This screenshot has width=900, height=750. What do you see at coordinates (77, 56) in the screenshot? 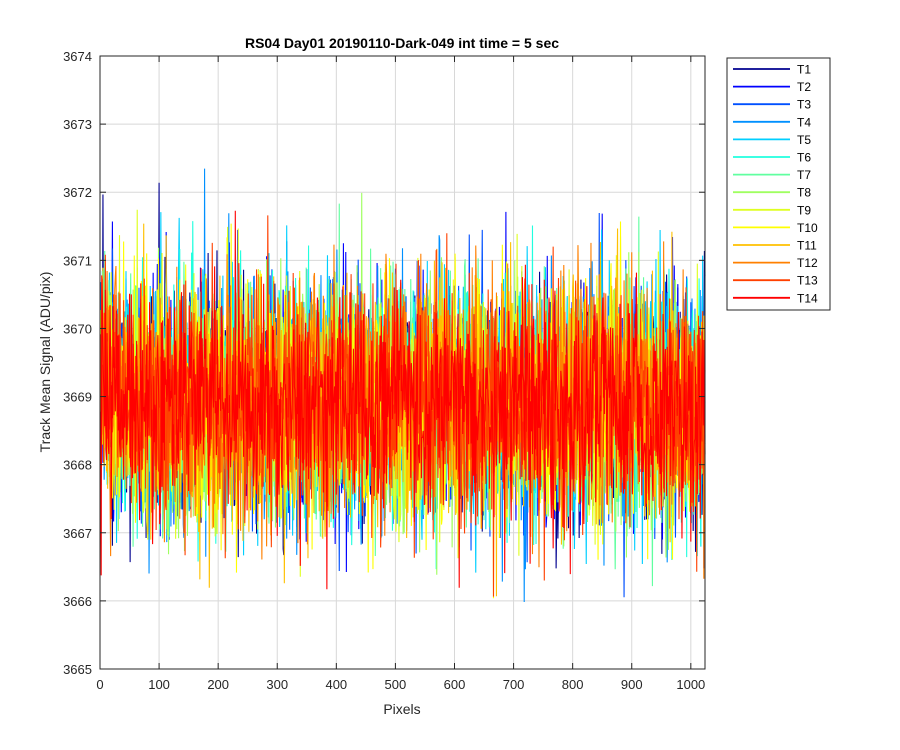
I see `y-tick-label: 3674` at bounding box center [77, 56].